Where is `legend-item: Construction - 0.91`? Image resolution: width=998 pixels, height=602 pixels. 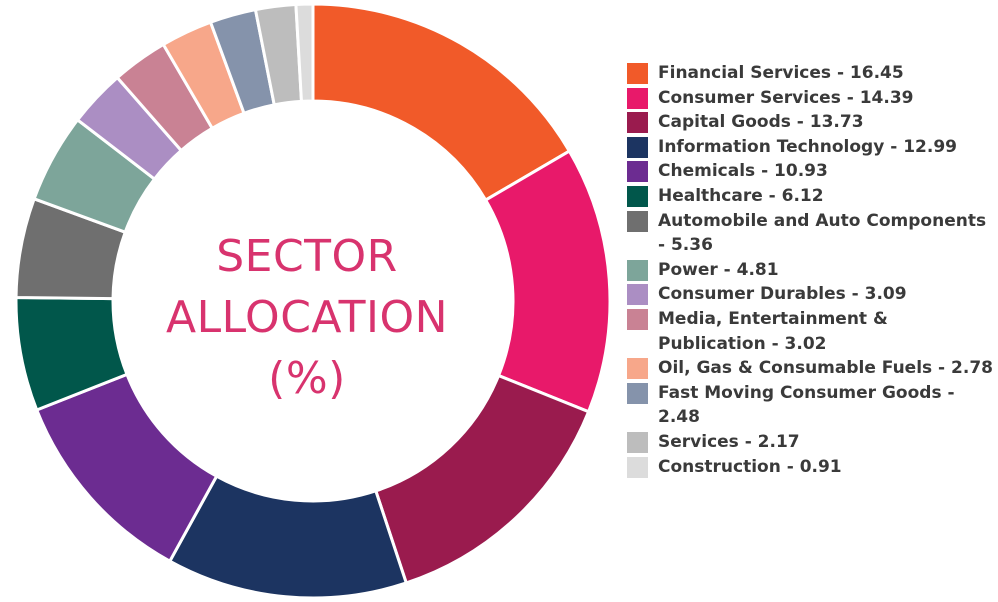
legend-item: Construction - 0.91 is located at coordinates (811, 467).